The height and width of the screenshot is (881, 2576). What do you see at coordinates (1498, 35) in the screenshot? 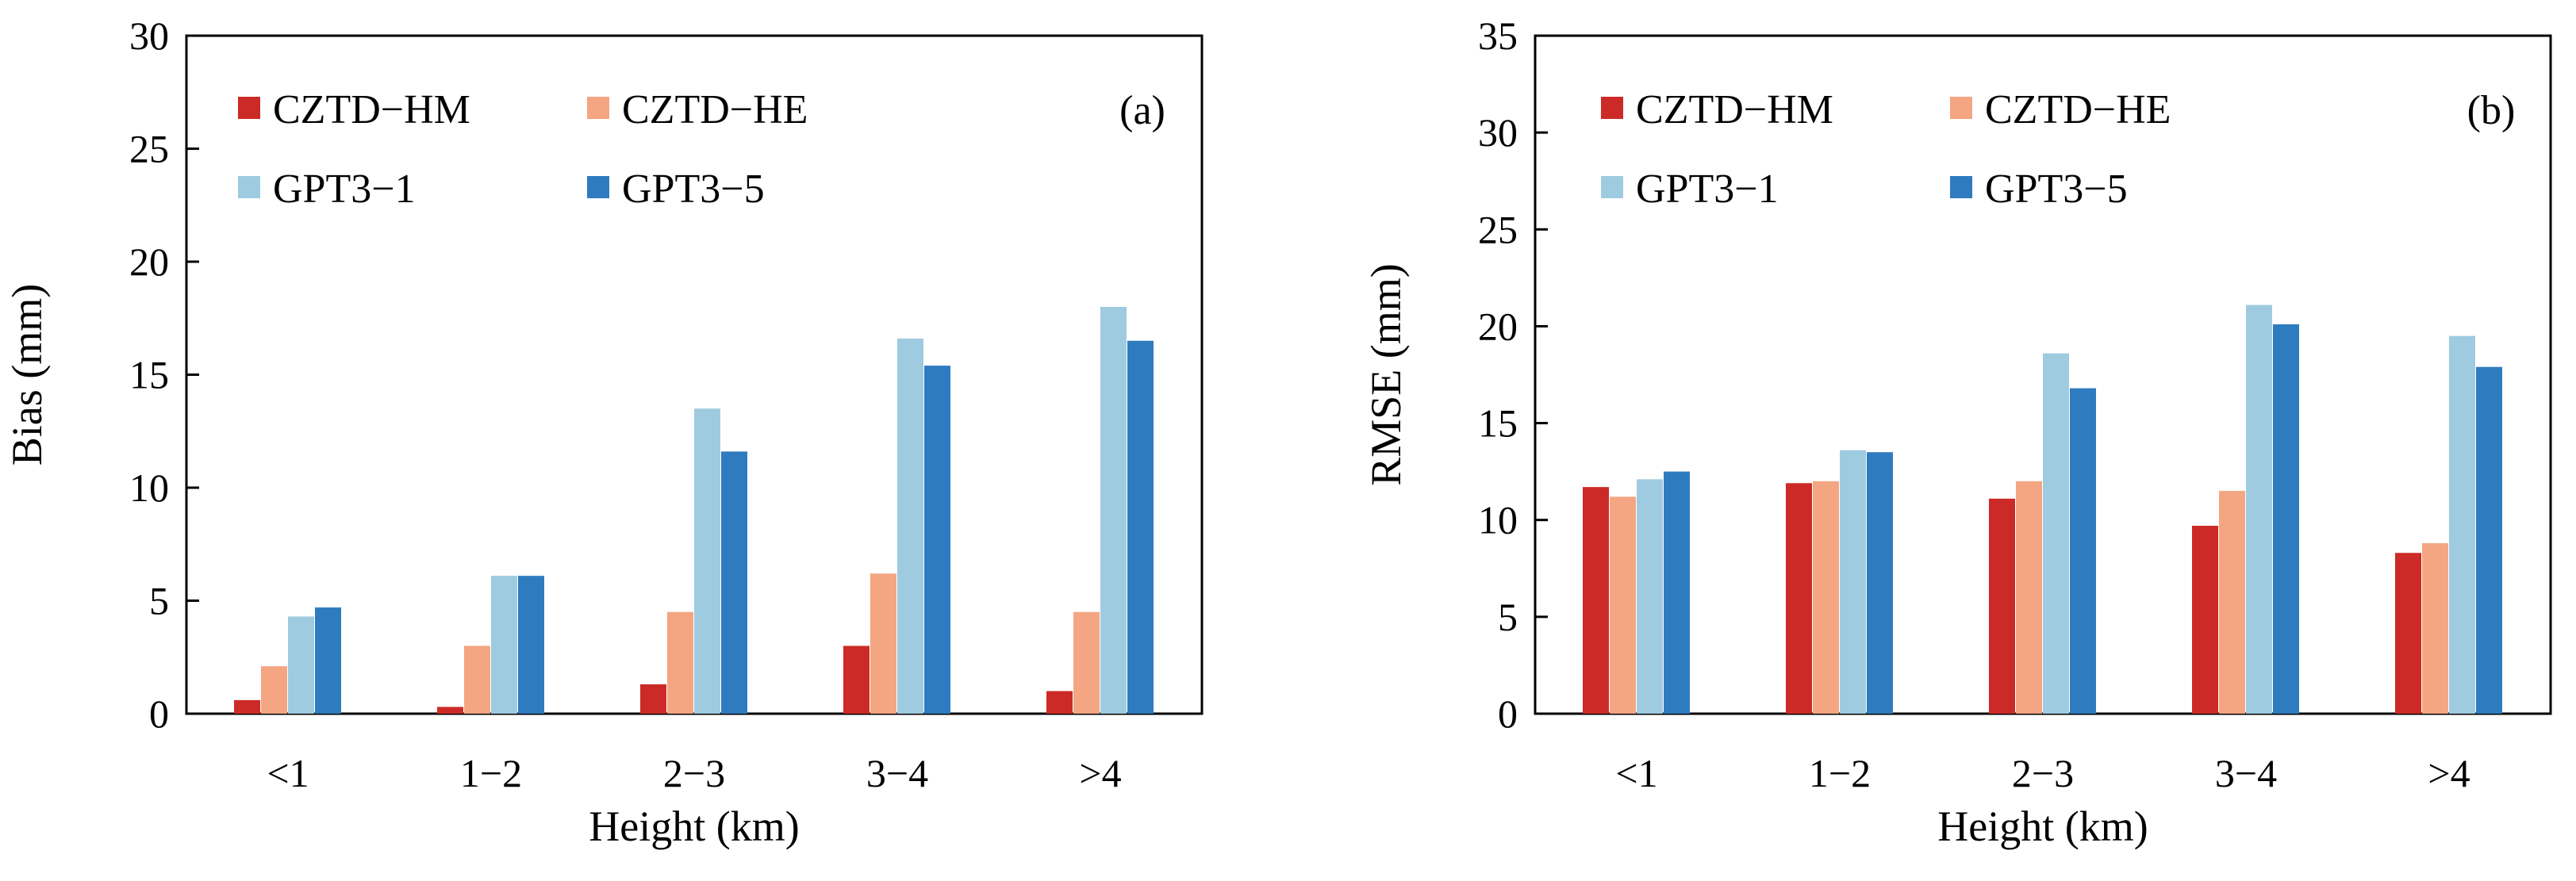
I see `y-tick-label: 35` at bounding box center [1498, 35].